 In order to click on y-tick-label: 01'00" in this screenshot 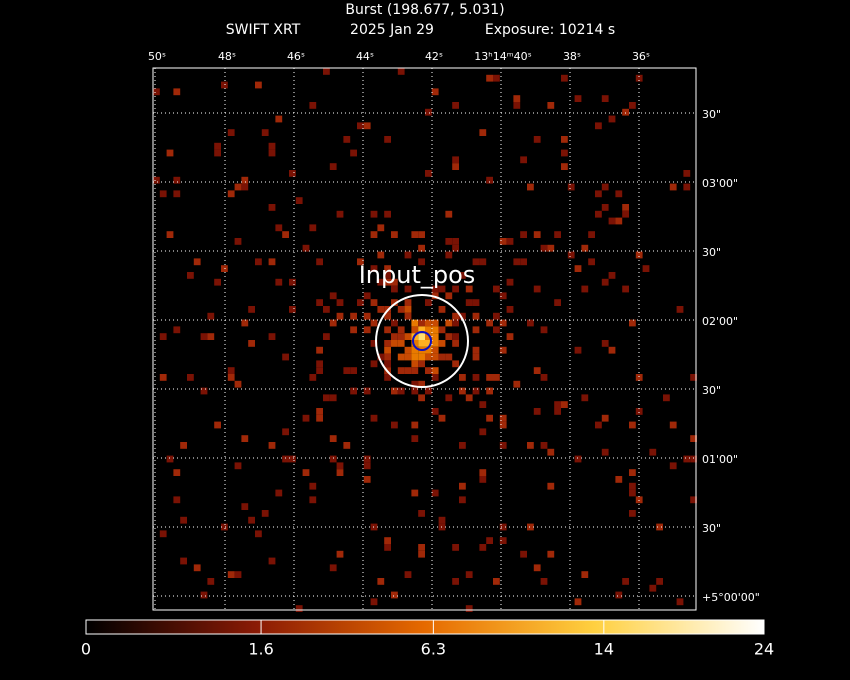, I will do `click(720, 459)`.